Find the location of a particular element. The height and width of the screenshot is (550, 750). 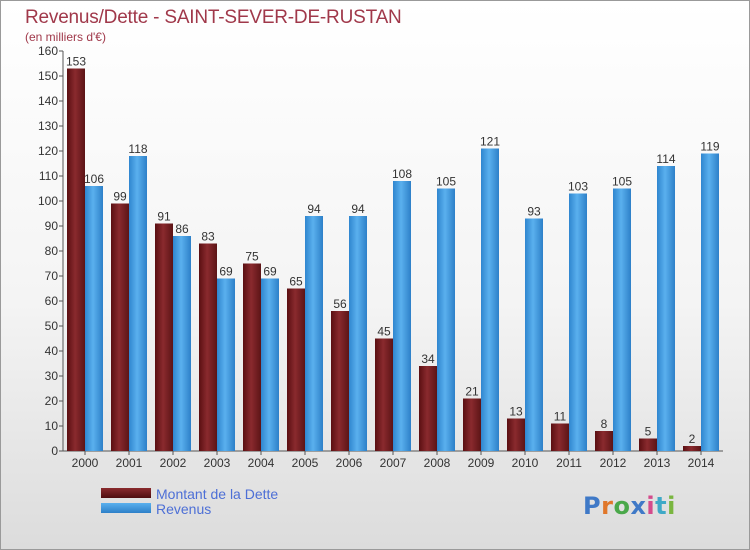

data-label-revenus: 106 is located at coordinates (94, 179).